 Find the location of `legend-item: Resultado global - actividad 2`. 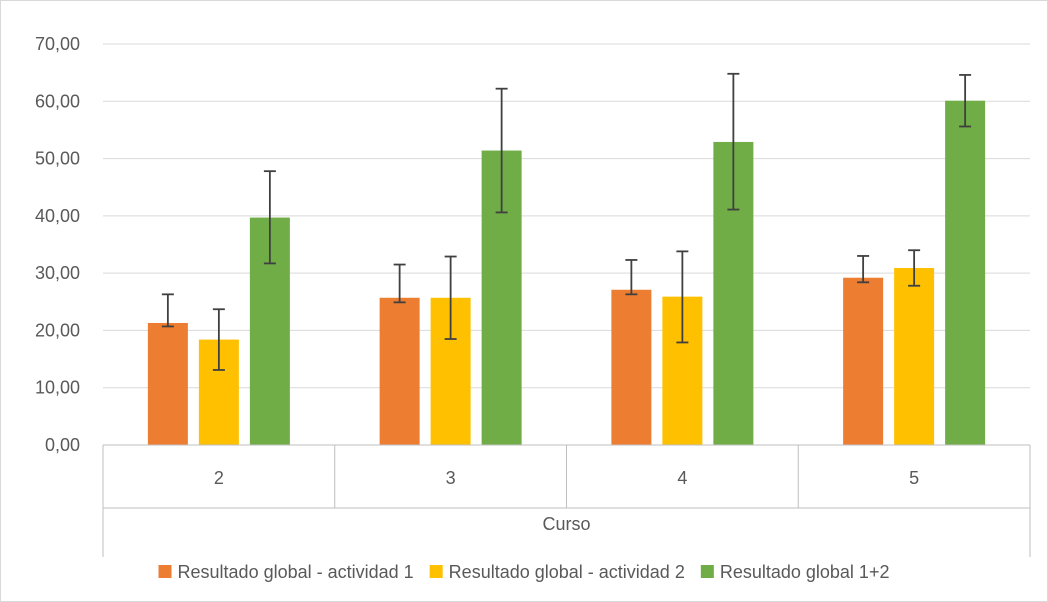

legend-item: Resultado global - actividad 2 is located at coordinates (557, 572).